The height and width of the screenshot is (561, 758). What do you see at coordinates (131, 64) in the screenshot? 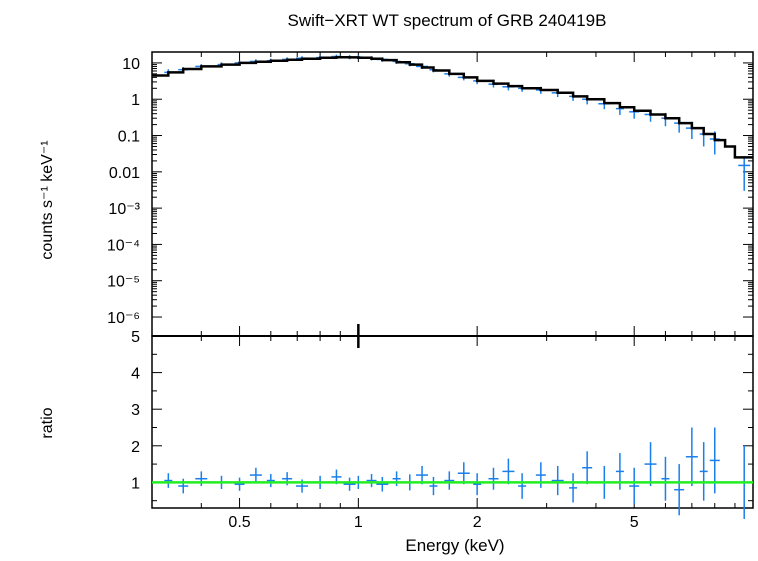
I see `y-tick-label: 10` at bounding box center [131, 64].